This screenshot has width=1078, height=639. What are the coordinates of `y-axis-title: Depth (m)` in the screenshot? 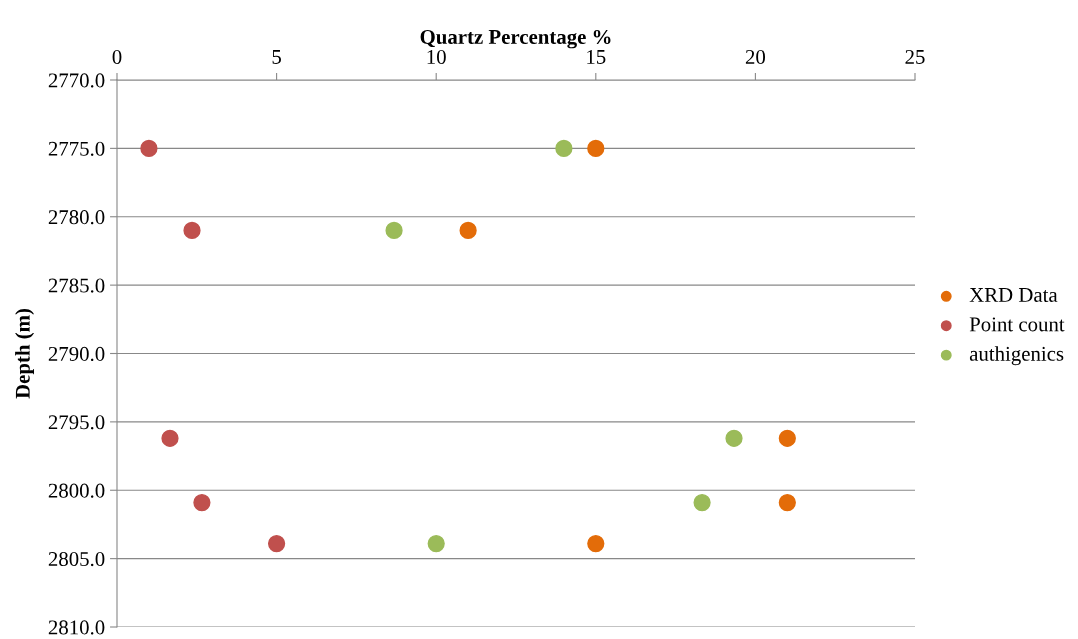 It's located at (25, 353).